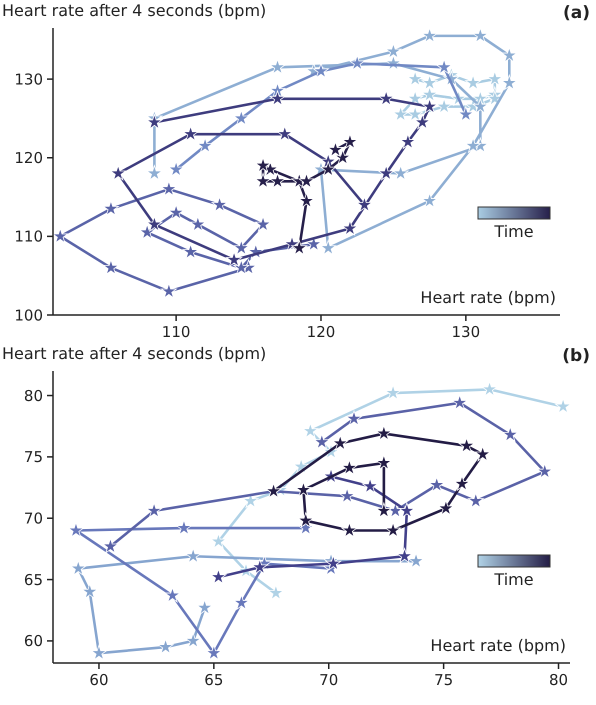  What do you see at coordinates (28, 315) in the screenshot?
I see `y-tick-label: 100` at bounding box center [28, 315].